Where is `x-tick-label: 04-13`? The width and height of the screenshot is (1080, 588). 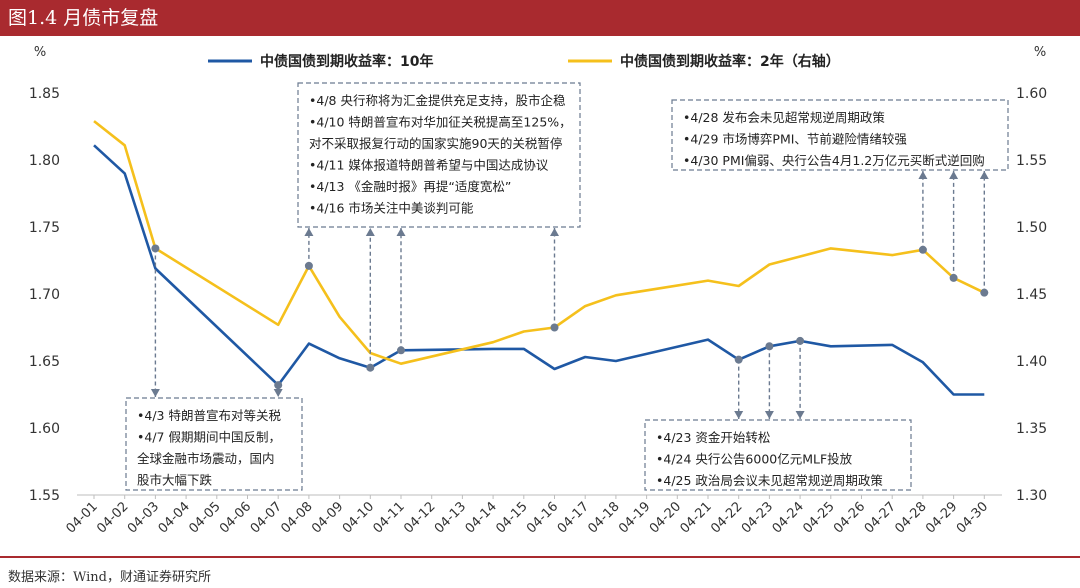 x-tick-label: 04-13 is located at coordinates (450, 517).